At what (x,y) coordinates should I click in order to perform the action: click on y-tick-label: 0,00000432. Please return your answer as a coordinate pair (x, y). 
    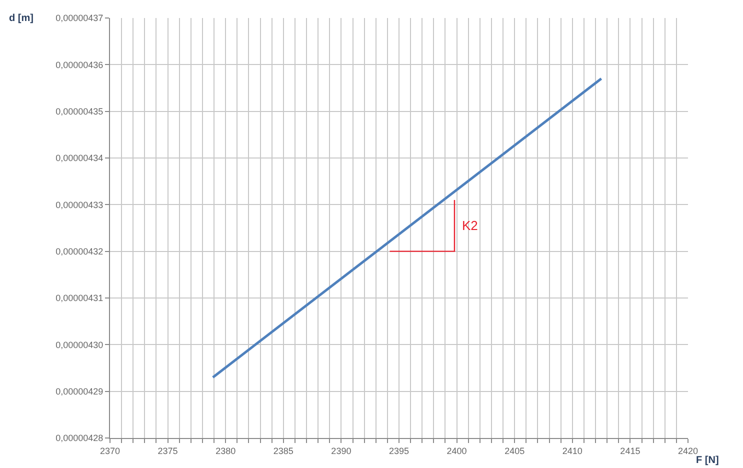
    Looking at the image, I should click on (80, 251).